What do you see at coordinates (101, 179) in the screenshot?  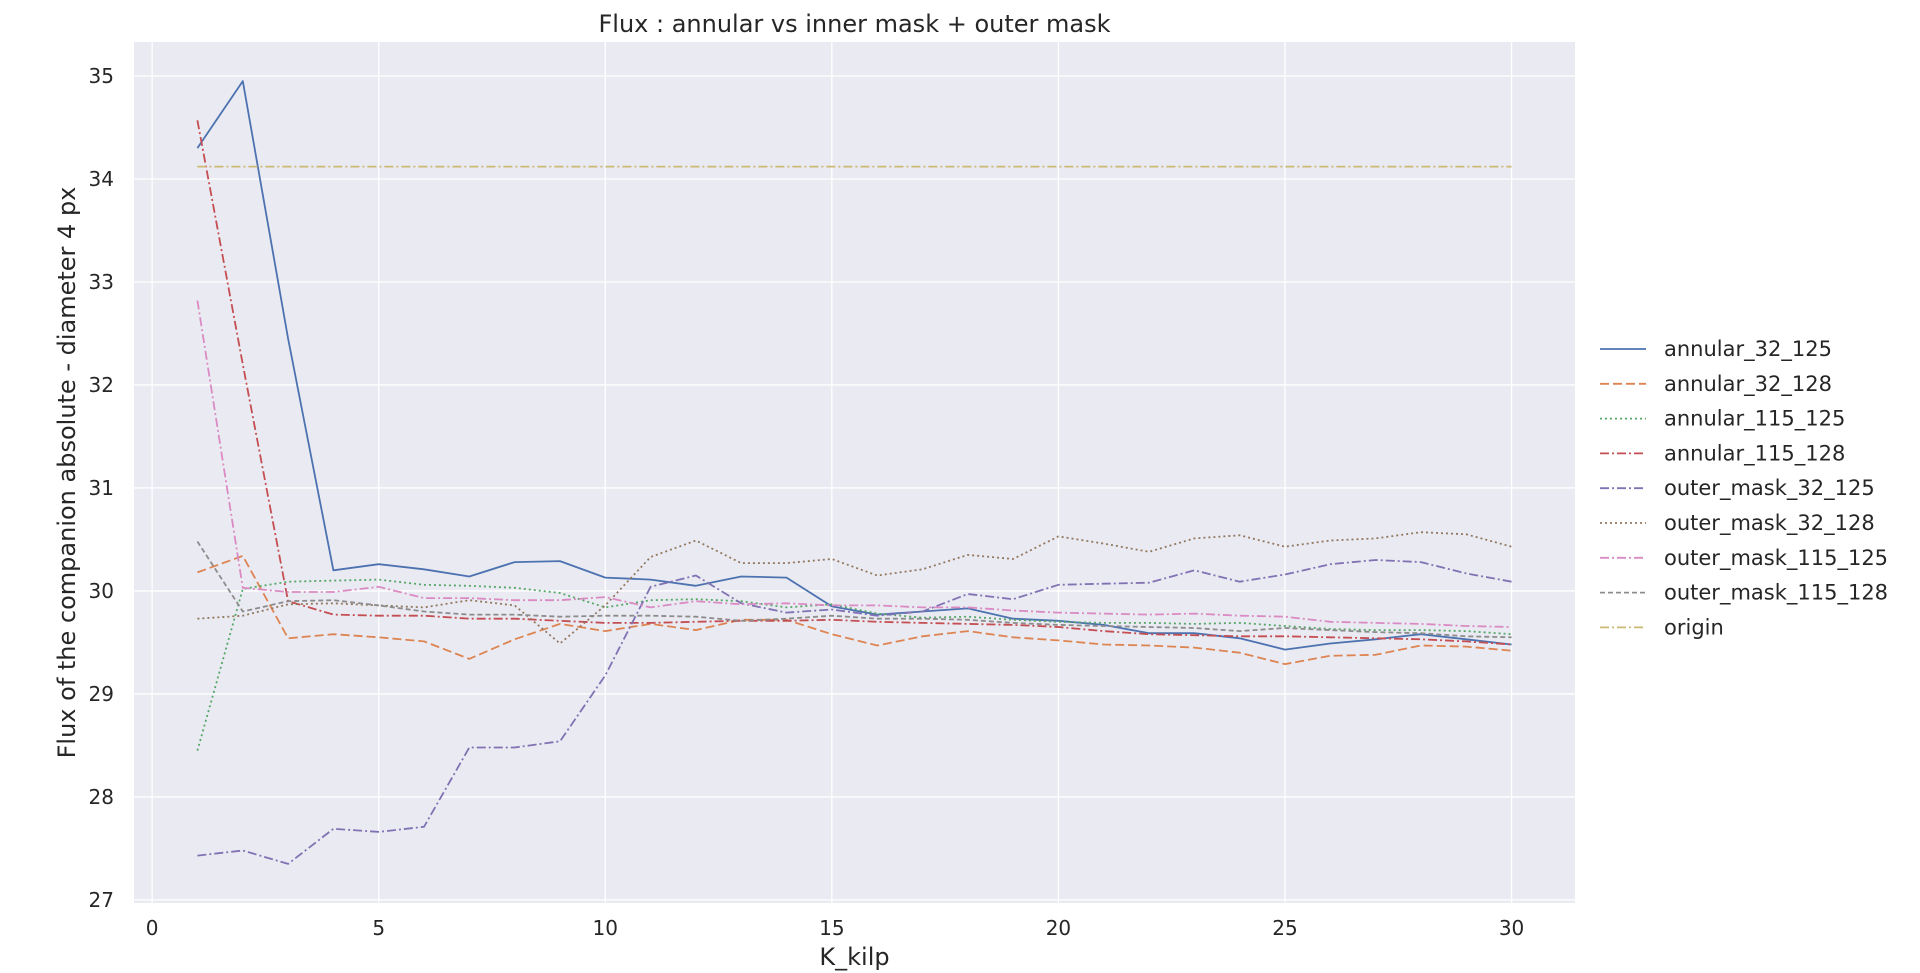 I see `y-tick-label: 34` at bounding box center [101, 179].